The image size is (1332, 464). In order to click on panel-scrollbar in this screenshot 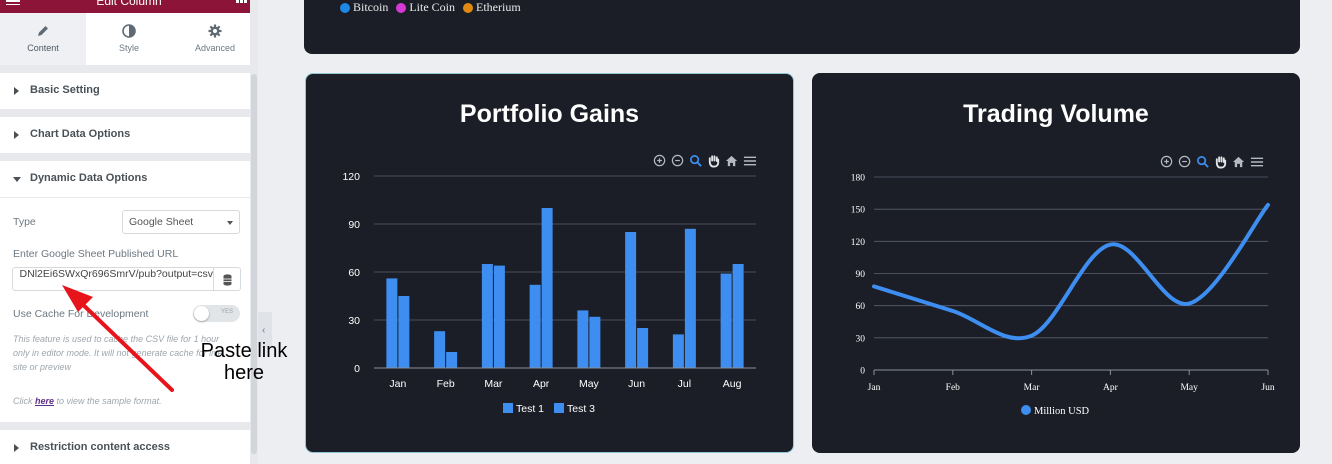, I will do `click(254, 232)`.